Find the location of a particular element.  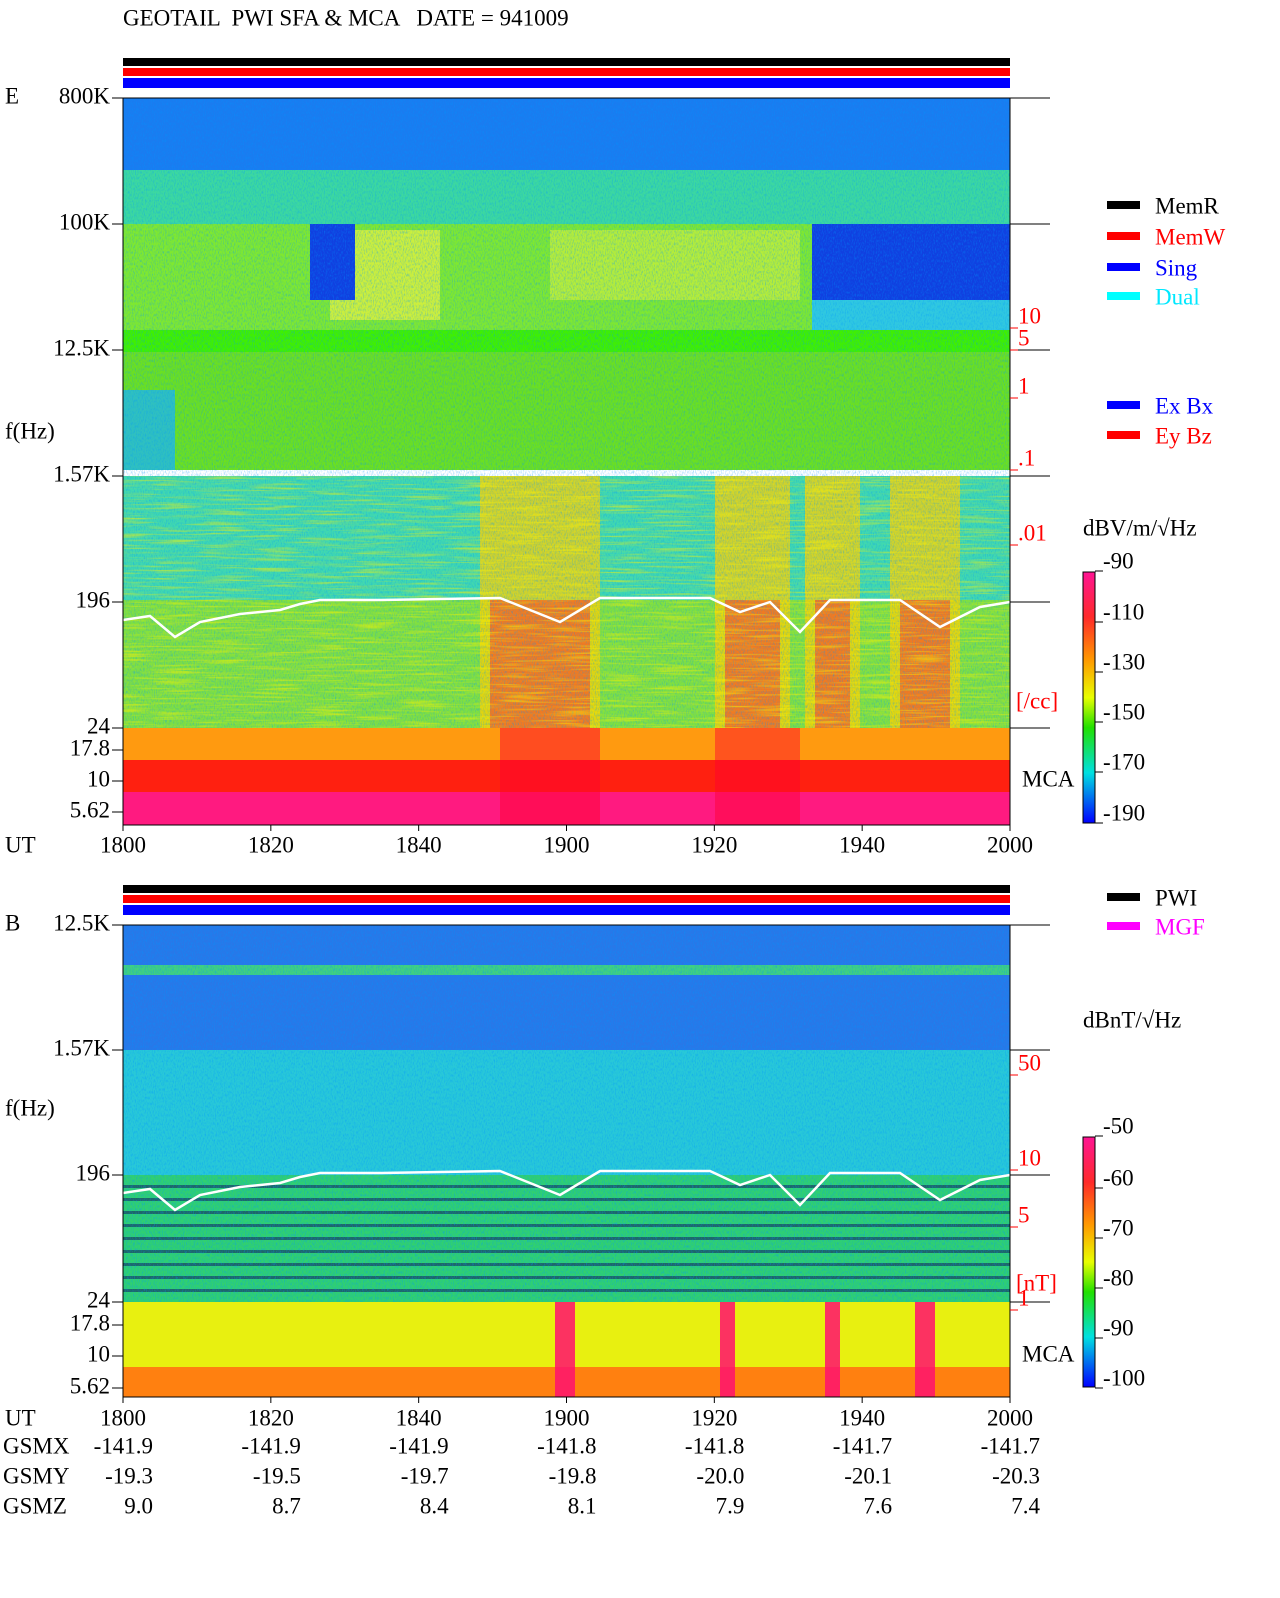

legend-label: MemR is located at coordinates (1187, 205).